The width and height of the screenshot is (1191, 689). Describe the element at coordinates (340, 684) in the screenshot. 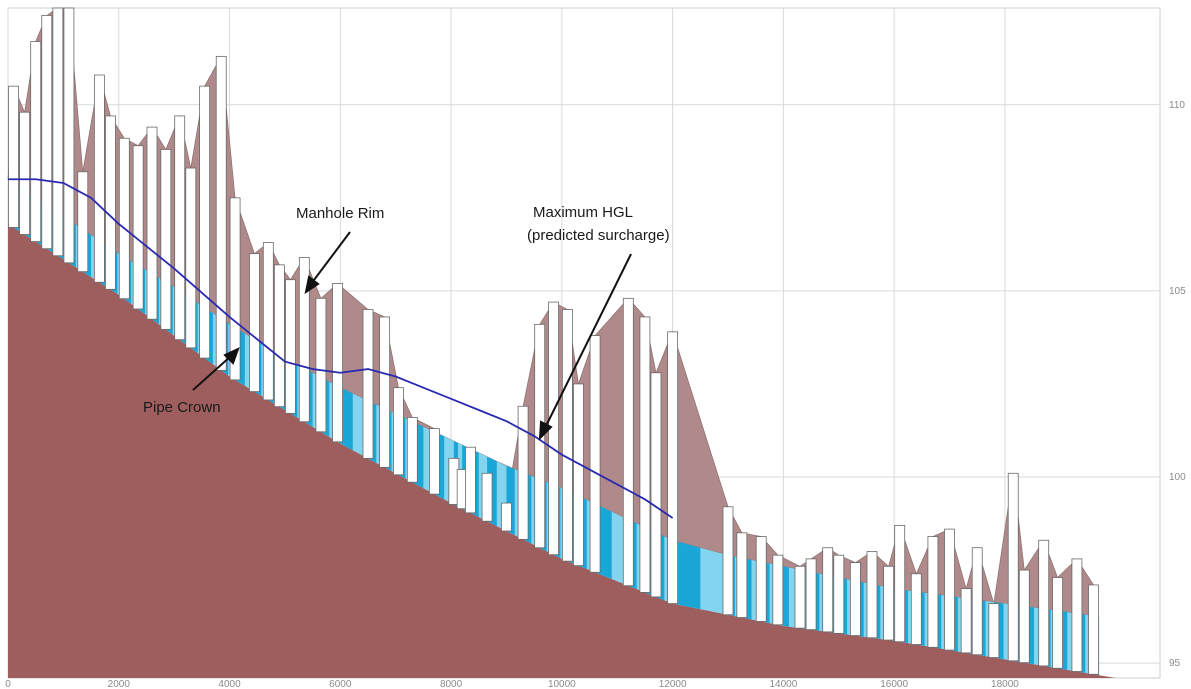

I see `x-tick-label: 6000` at that location.